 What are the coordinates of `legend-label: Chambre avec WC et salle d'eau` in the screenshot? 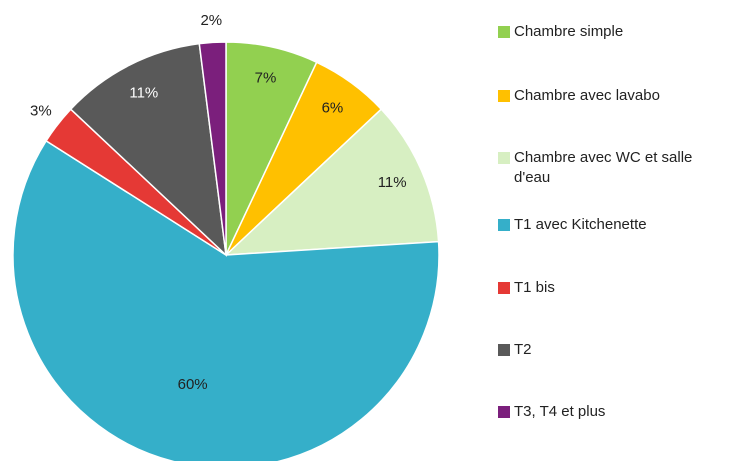 It's located at (603, 167).